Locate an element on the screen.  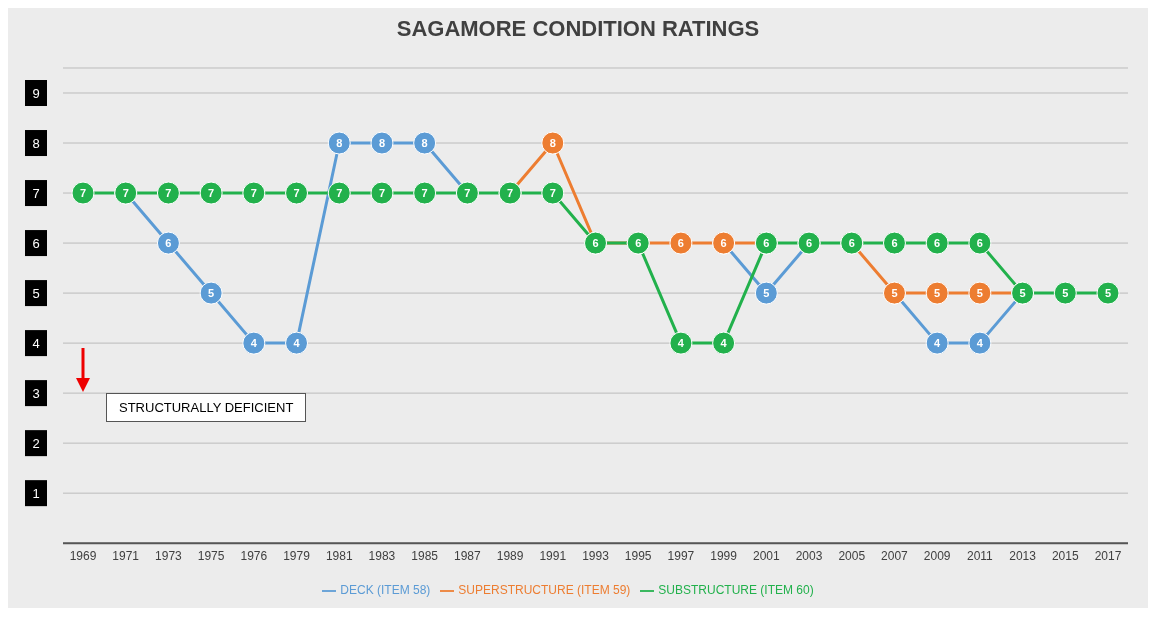
x-tick-label: 2011 is located at coordinates (980, 555).